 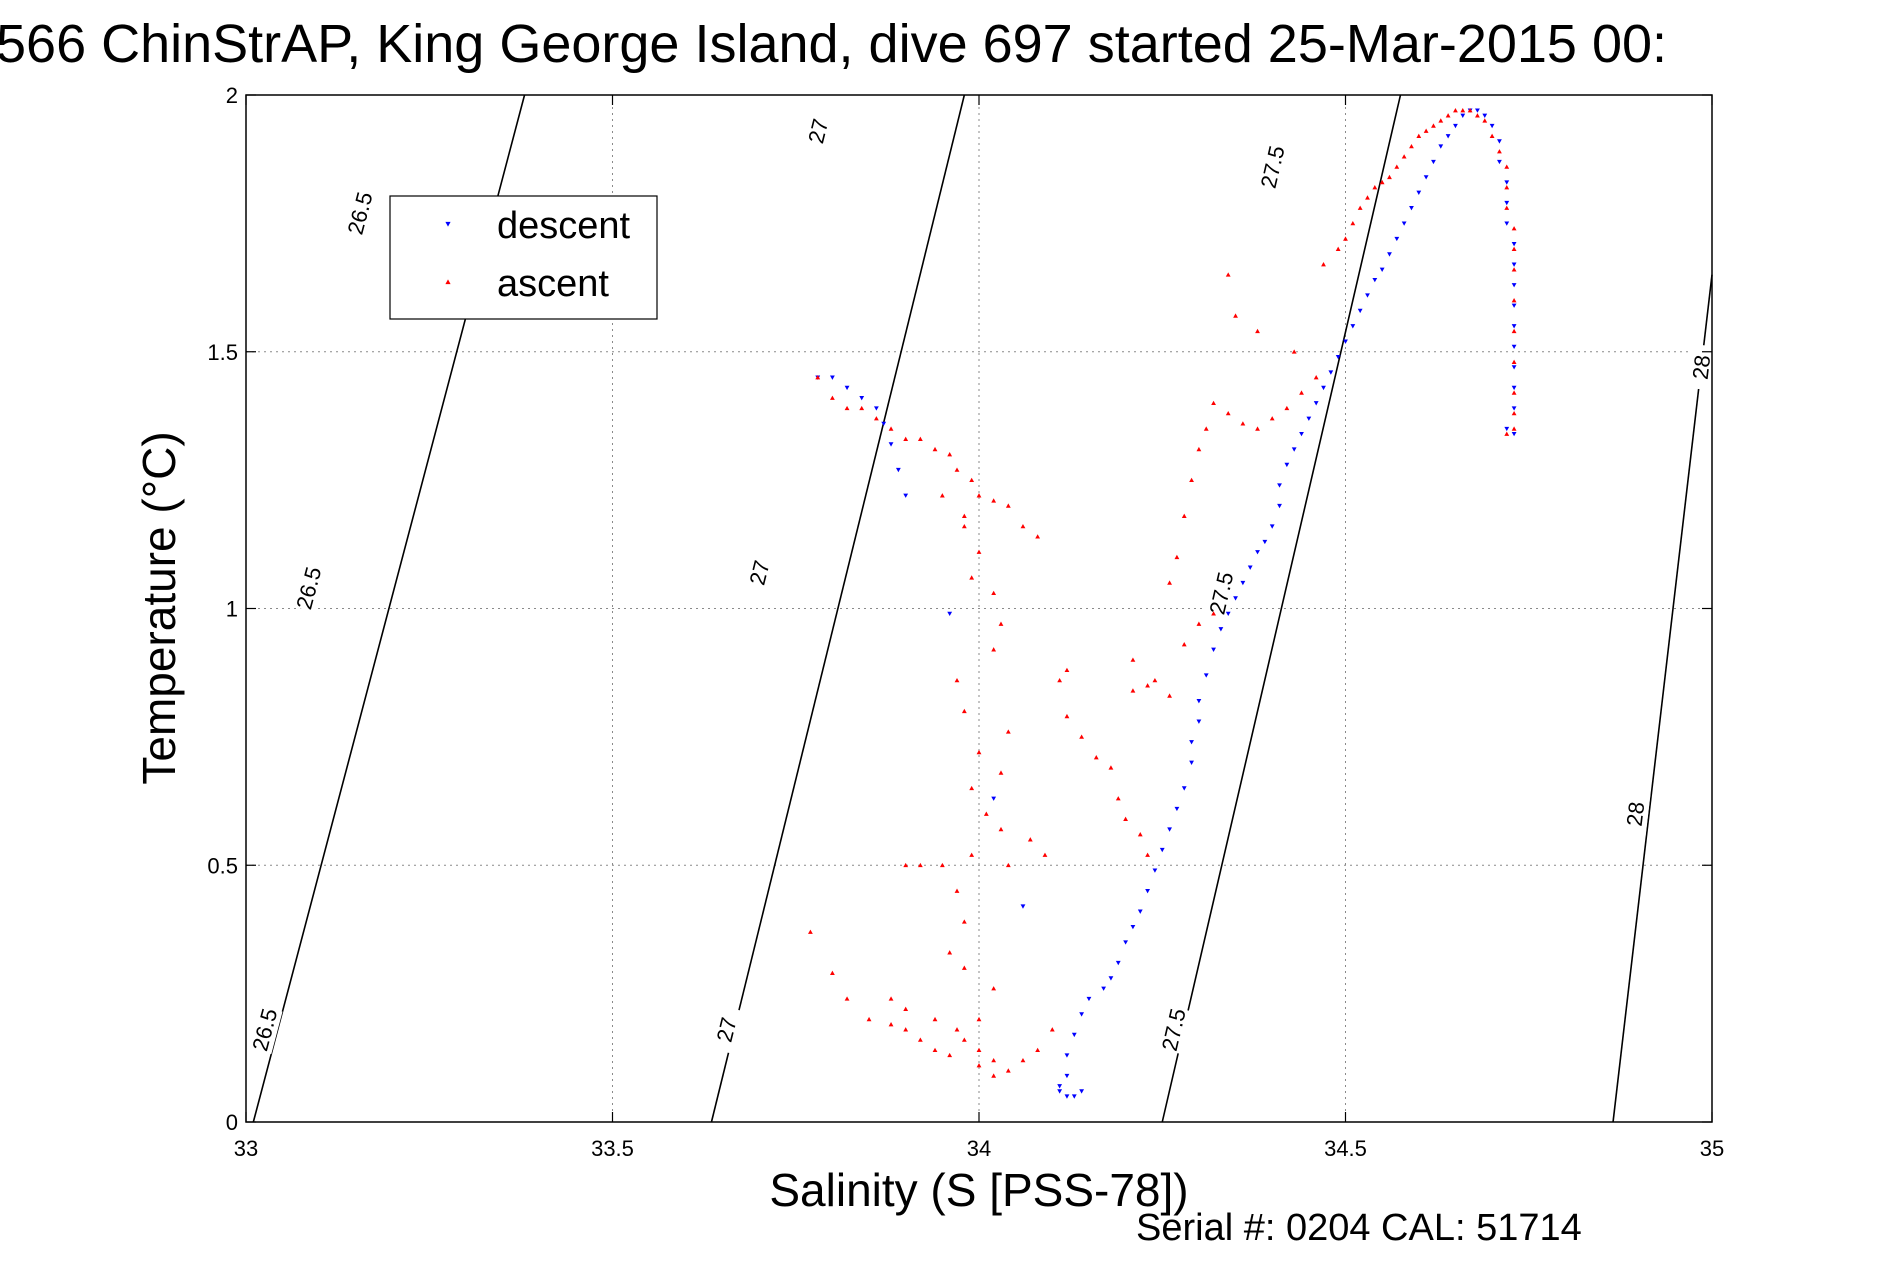 I want to click on y-tick-label: 0.5, so click(x=222, y=865).